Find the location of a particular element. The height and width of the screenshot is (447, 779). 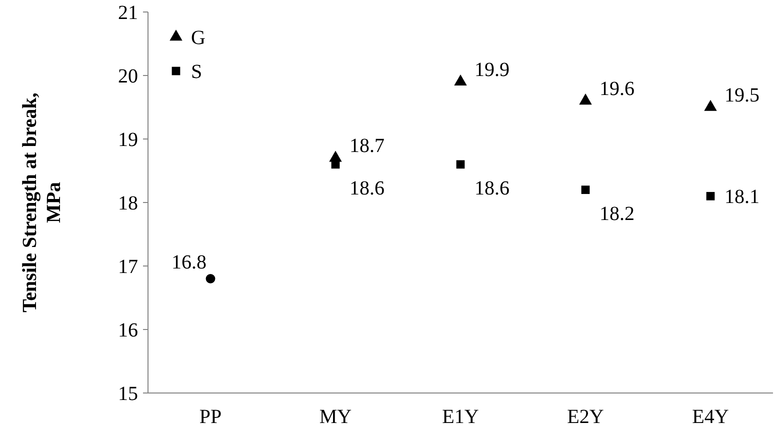

x-tick-label: MY is located at coordinates (335, 417).